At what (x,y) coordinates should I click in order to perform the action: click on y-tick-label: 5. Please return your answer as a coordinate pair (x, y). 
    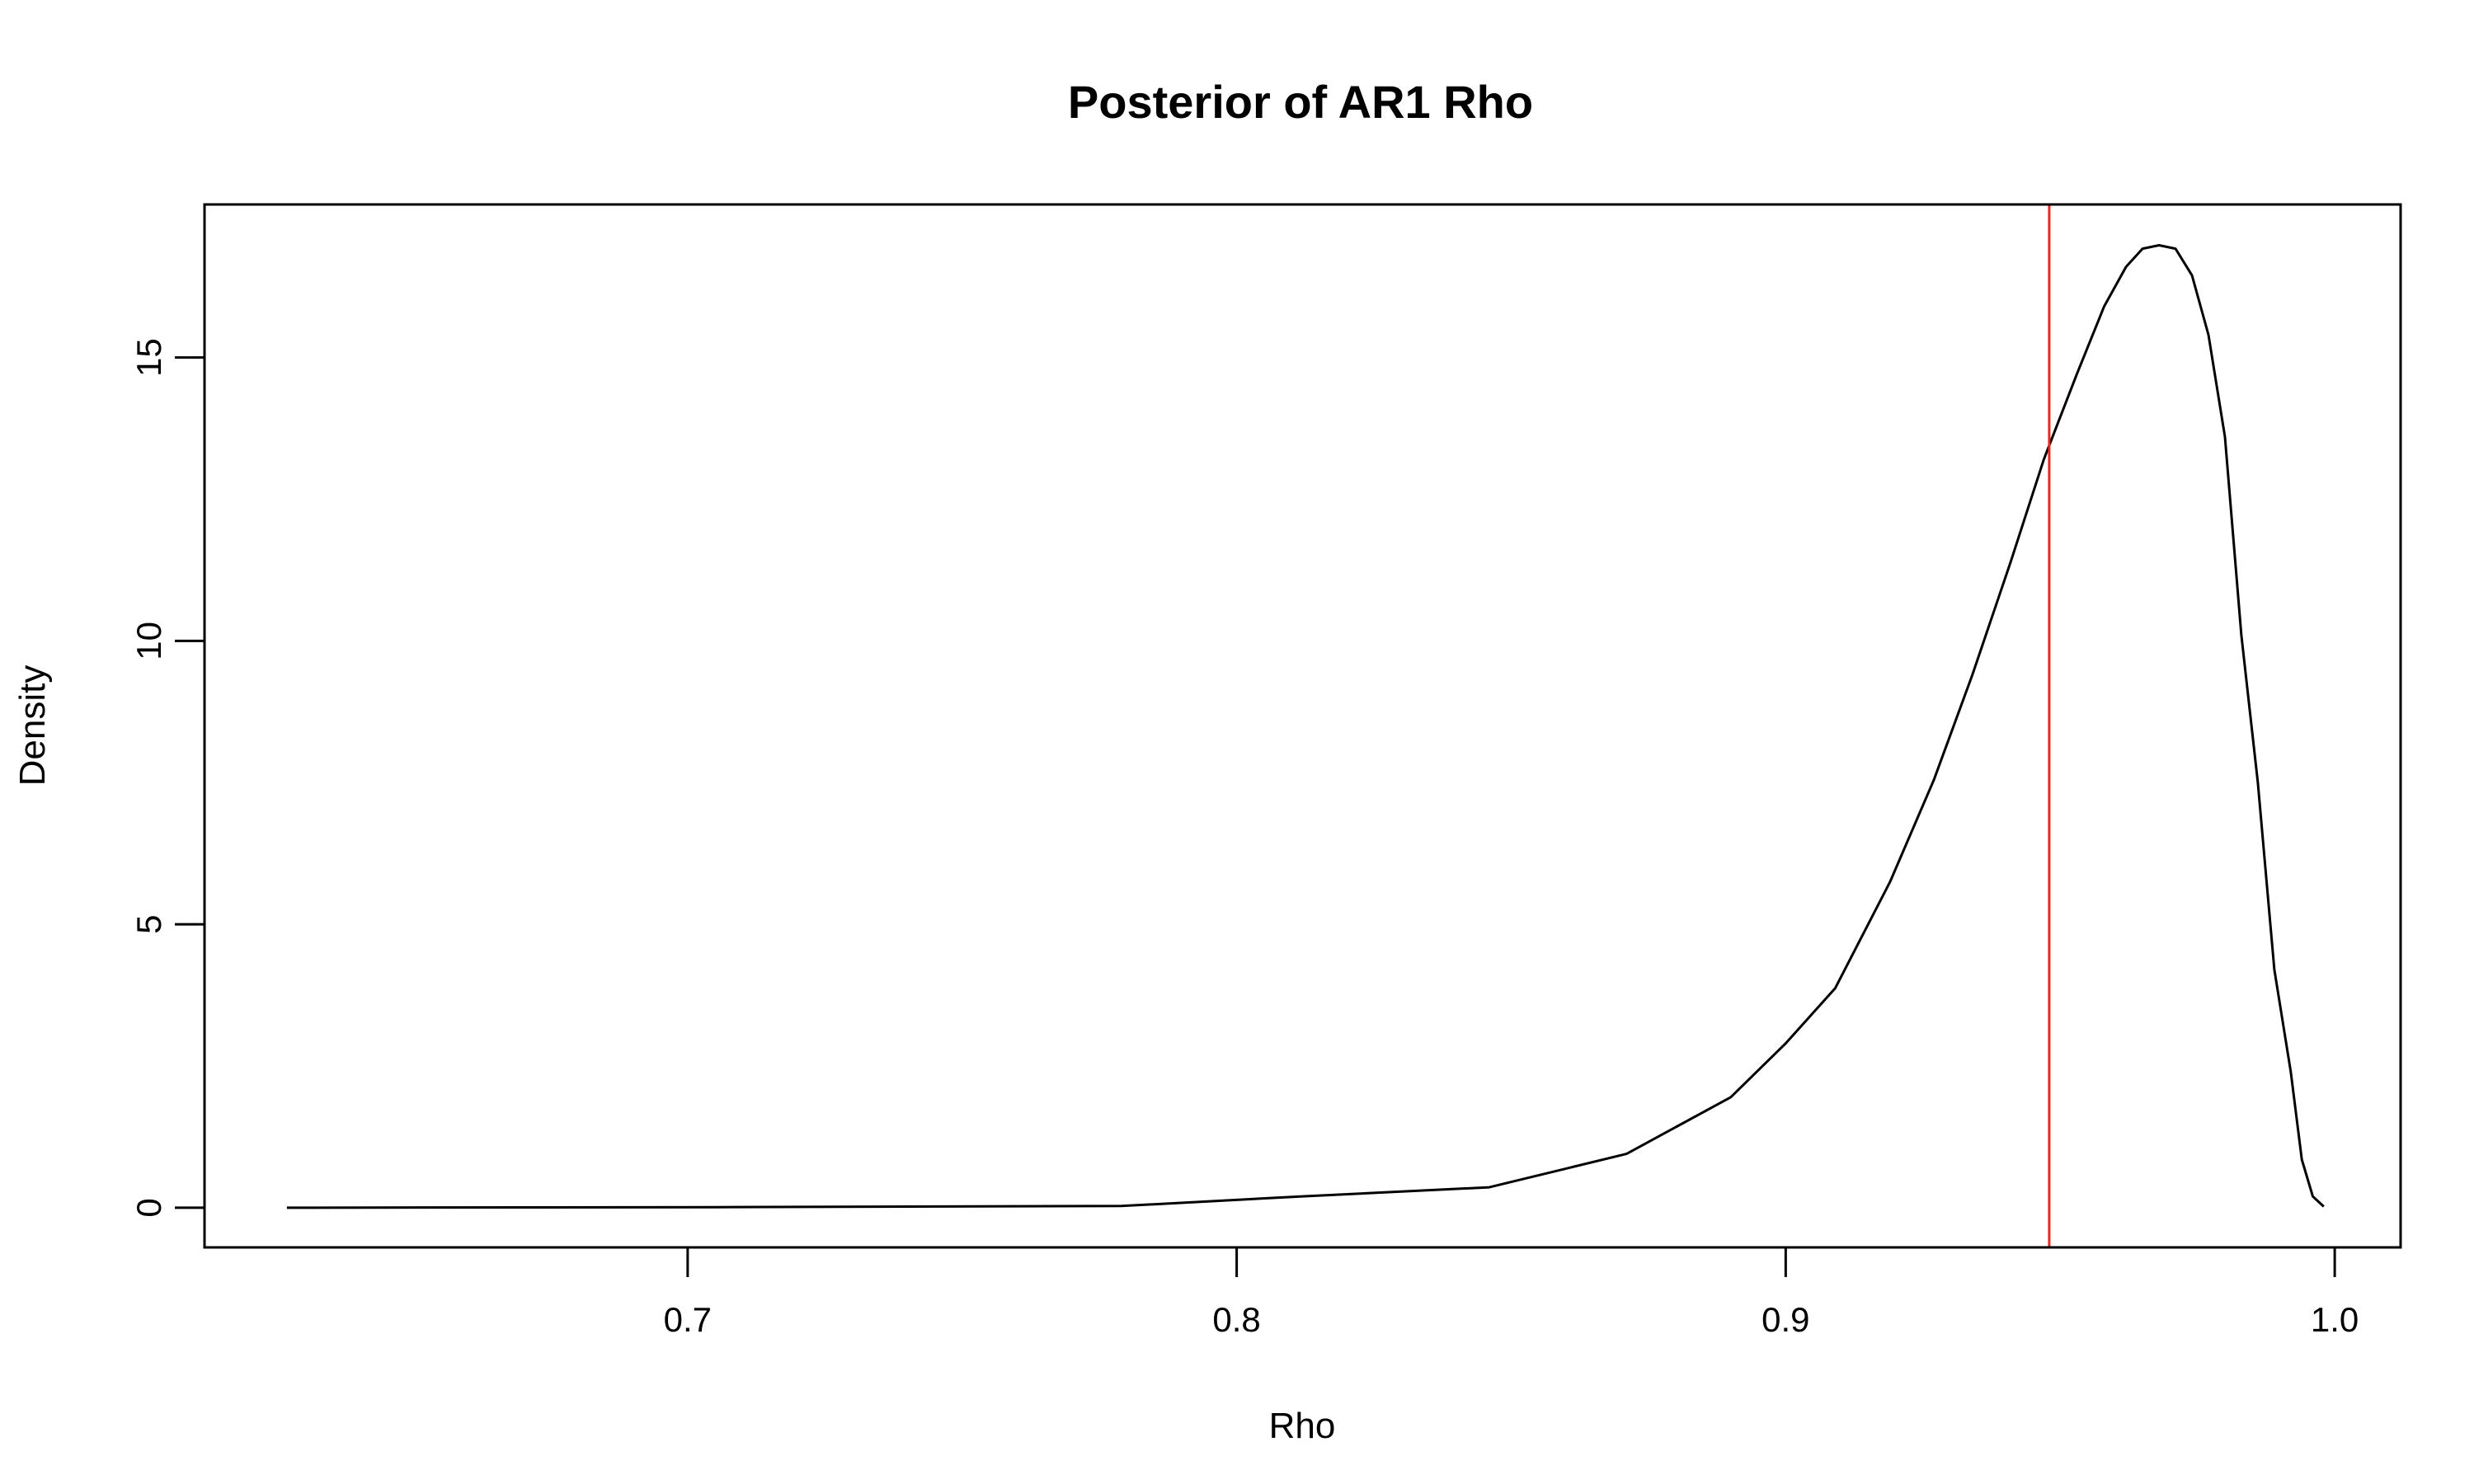
    Looking at the image, I should click on (148, 924).